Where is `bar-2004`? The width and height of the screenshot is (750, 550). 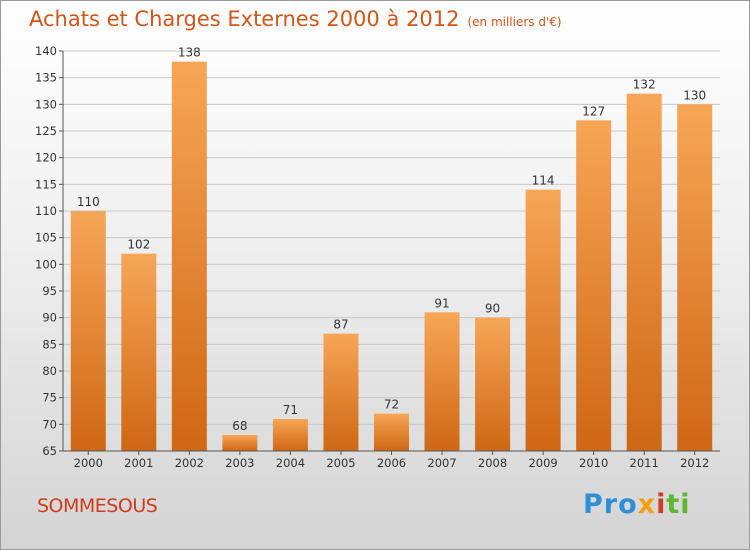
bar-2004 is located at coordinates (290, 435).